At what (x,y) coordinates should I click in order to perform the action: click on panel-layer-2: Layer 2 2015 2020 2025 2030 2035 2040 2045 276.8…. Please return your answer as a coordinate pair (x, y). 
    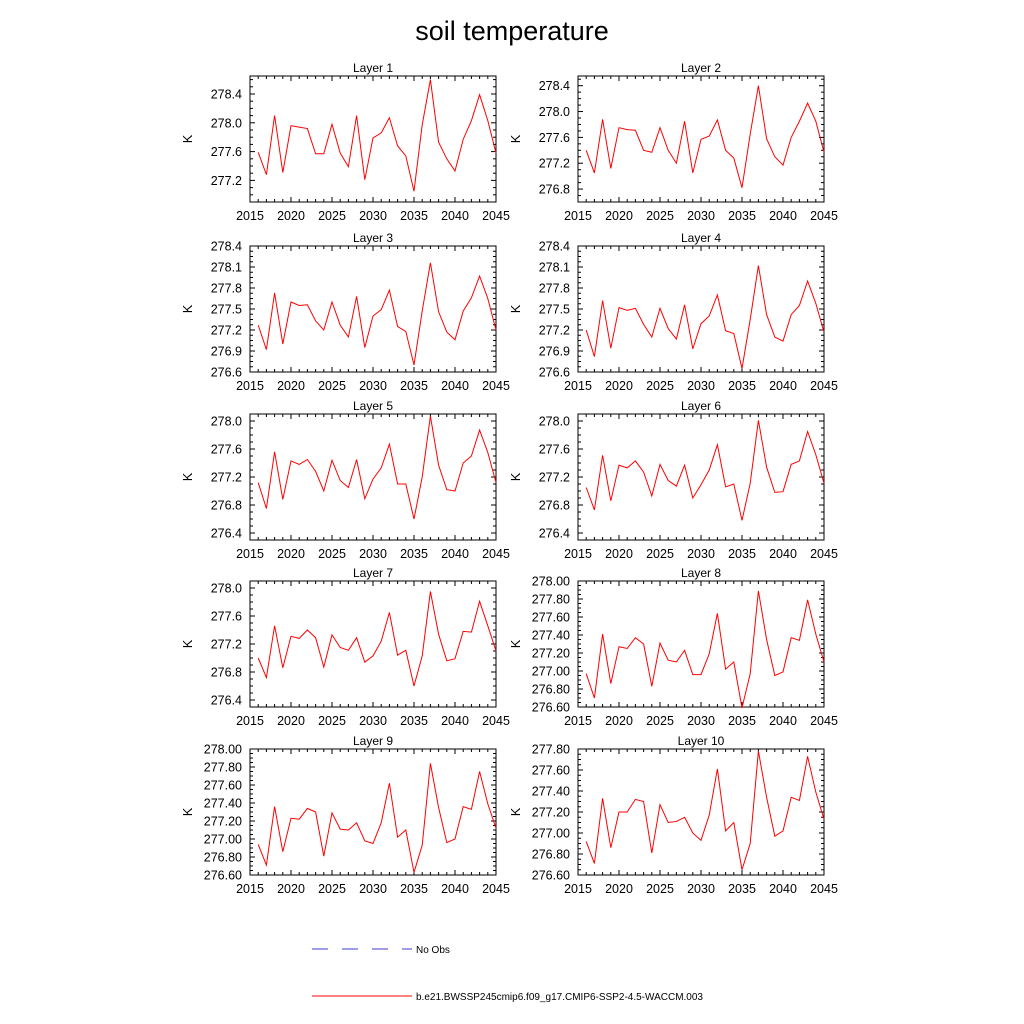
    Looking at the image, I should click on (673, 142).